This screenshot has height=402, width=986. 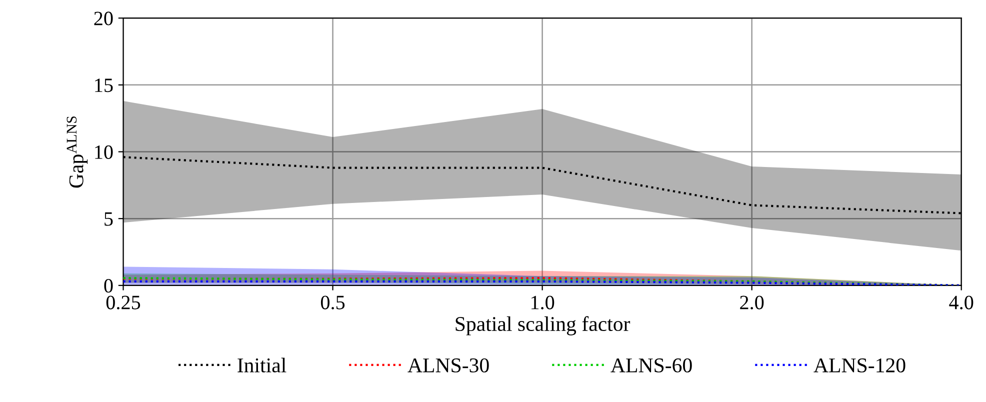 What do you see at coordinates (448, 365) in the screenshot?
I see `legend-label: ALNS-30` at bounding box center [448, 365].